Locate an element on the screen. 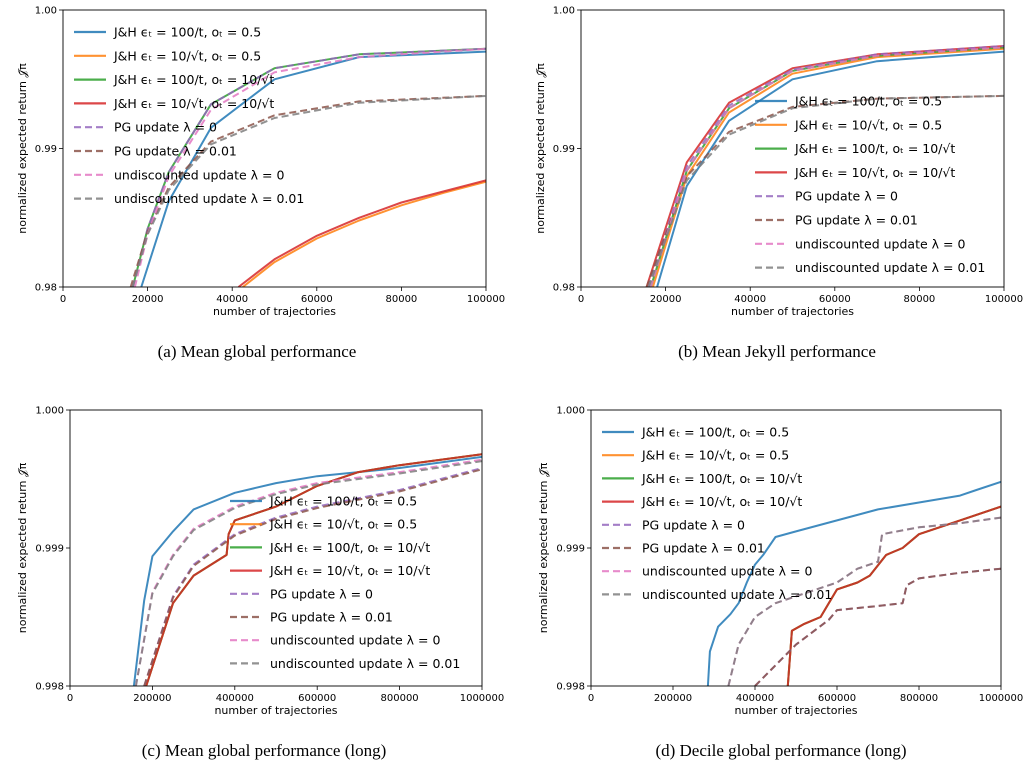  panel-caption: (b) Mean Jekyll performance is located at coordinates (777, 351).